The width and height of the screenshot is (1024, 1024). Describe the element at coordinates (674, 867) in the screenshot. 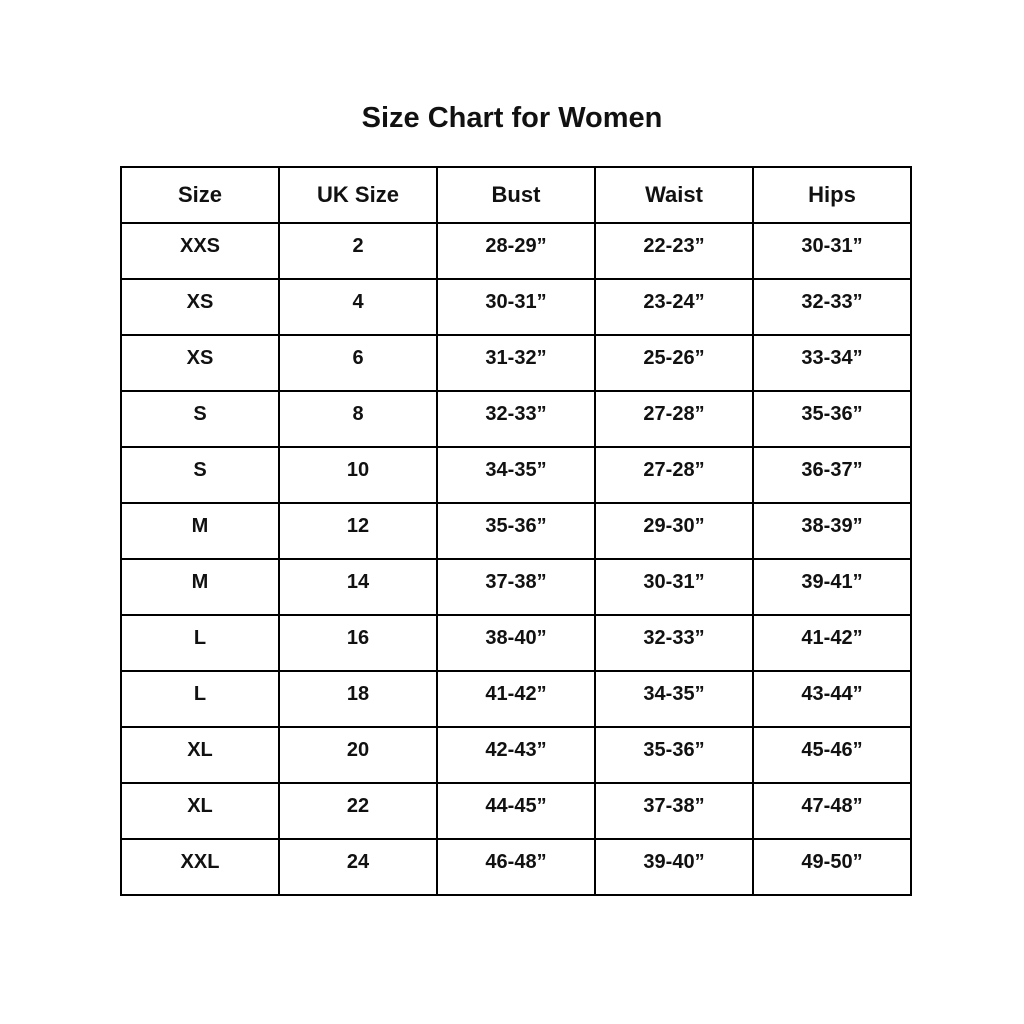

I see `cell-waist: 39-40”` at that location.